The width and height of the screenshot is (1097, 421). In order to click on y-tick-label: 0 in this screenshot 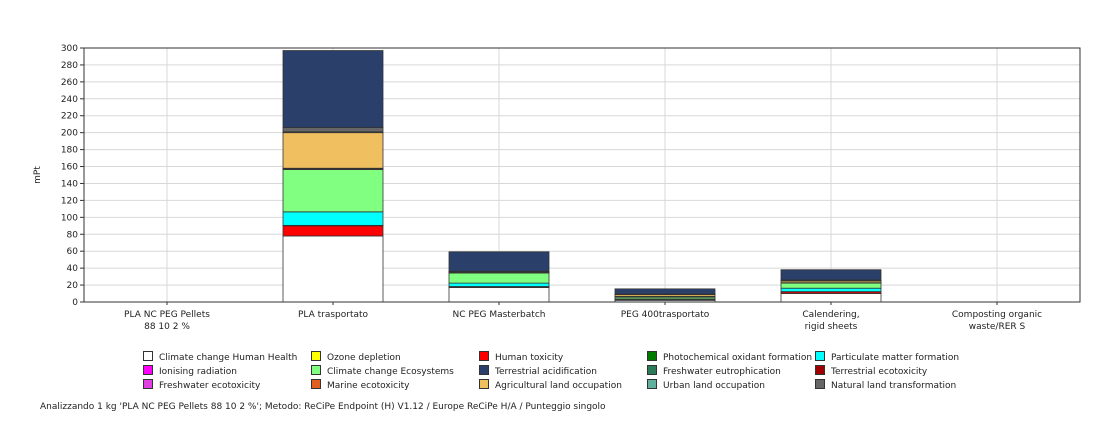, I will do `click(75, 303)`.